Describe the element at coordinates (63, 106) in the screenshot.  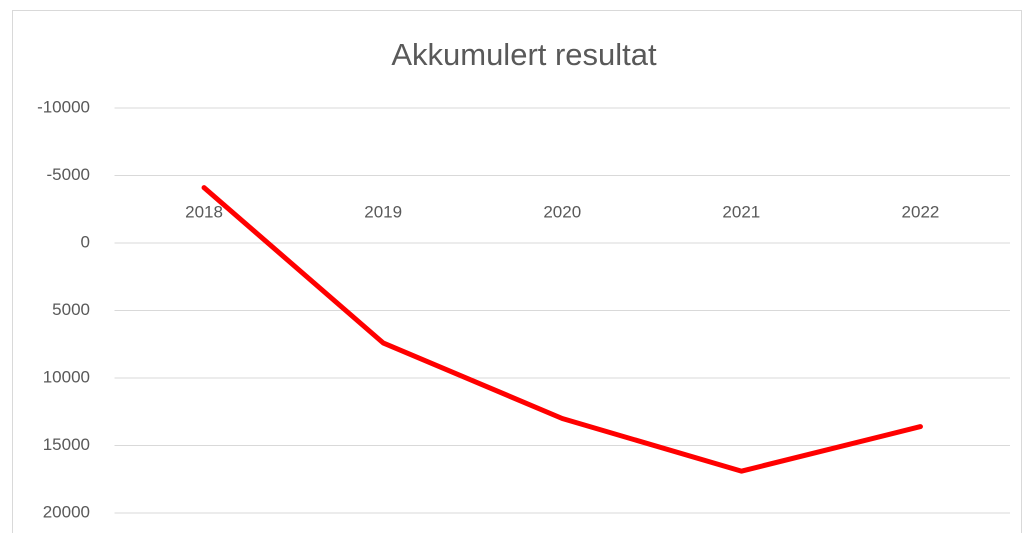
I see `y-tick-label: -10000` at that location.